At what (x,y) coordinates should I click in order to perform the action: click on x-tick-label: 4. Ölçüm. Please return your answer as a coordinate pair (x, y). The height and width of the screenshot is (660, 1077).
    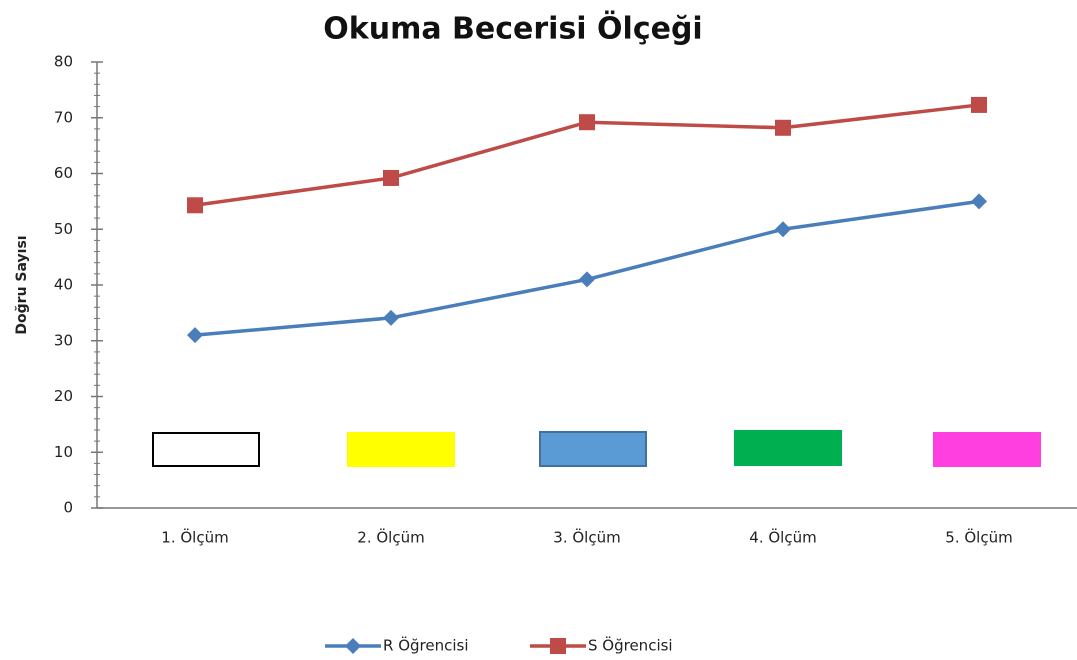
    Looking at the image, I should click on (782, 537).